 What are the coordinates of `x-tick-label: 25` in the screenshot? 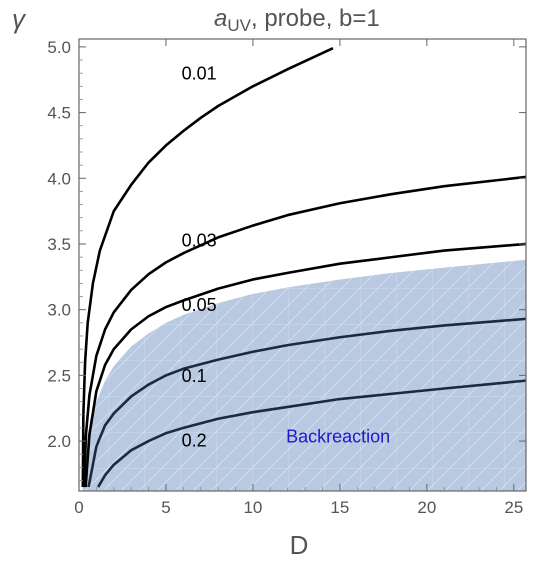 It's located at (513, 507).